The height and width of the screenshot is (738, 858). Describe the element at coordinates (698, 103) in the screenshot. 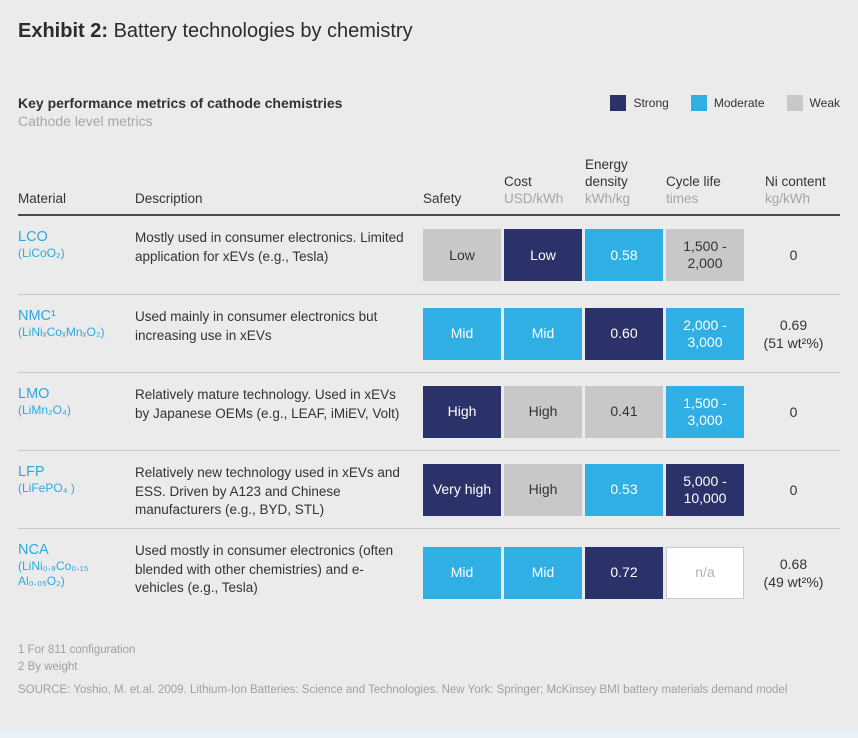

I see `legend-swatch-moderate` at that location.